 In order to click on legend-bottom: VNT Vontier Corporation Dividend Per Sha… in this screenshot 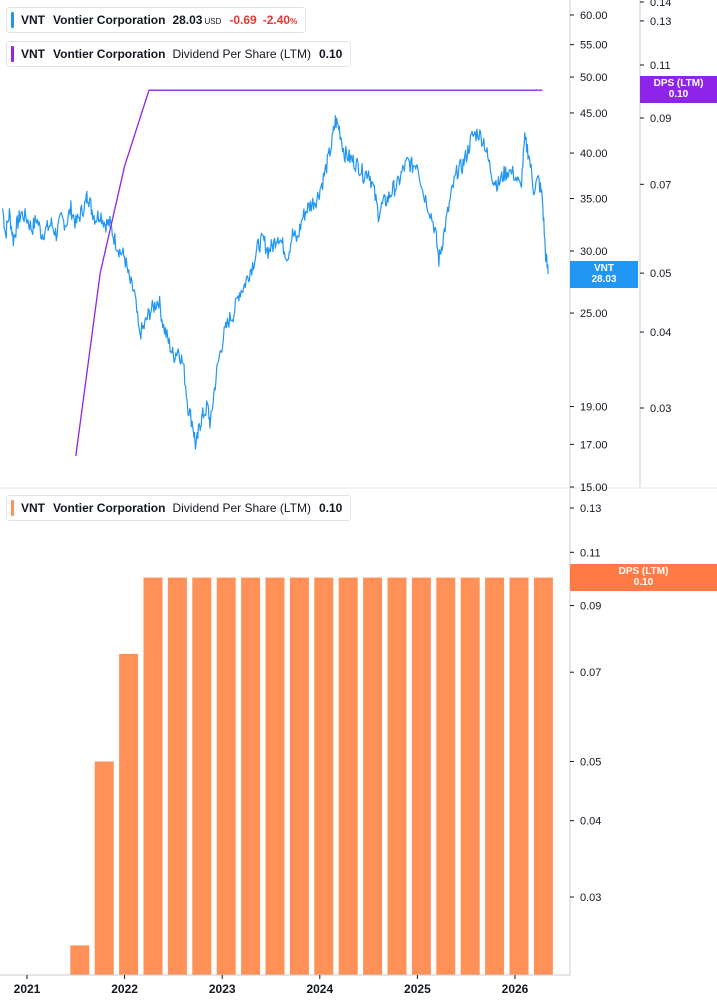, I will do `click(179, 508)`.